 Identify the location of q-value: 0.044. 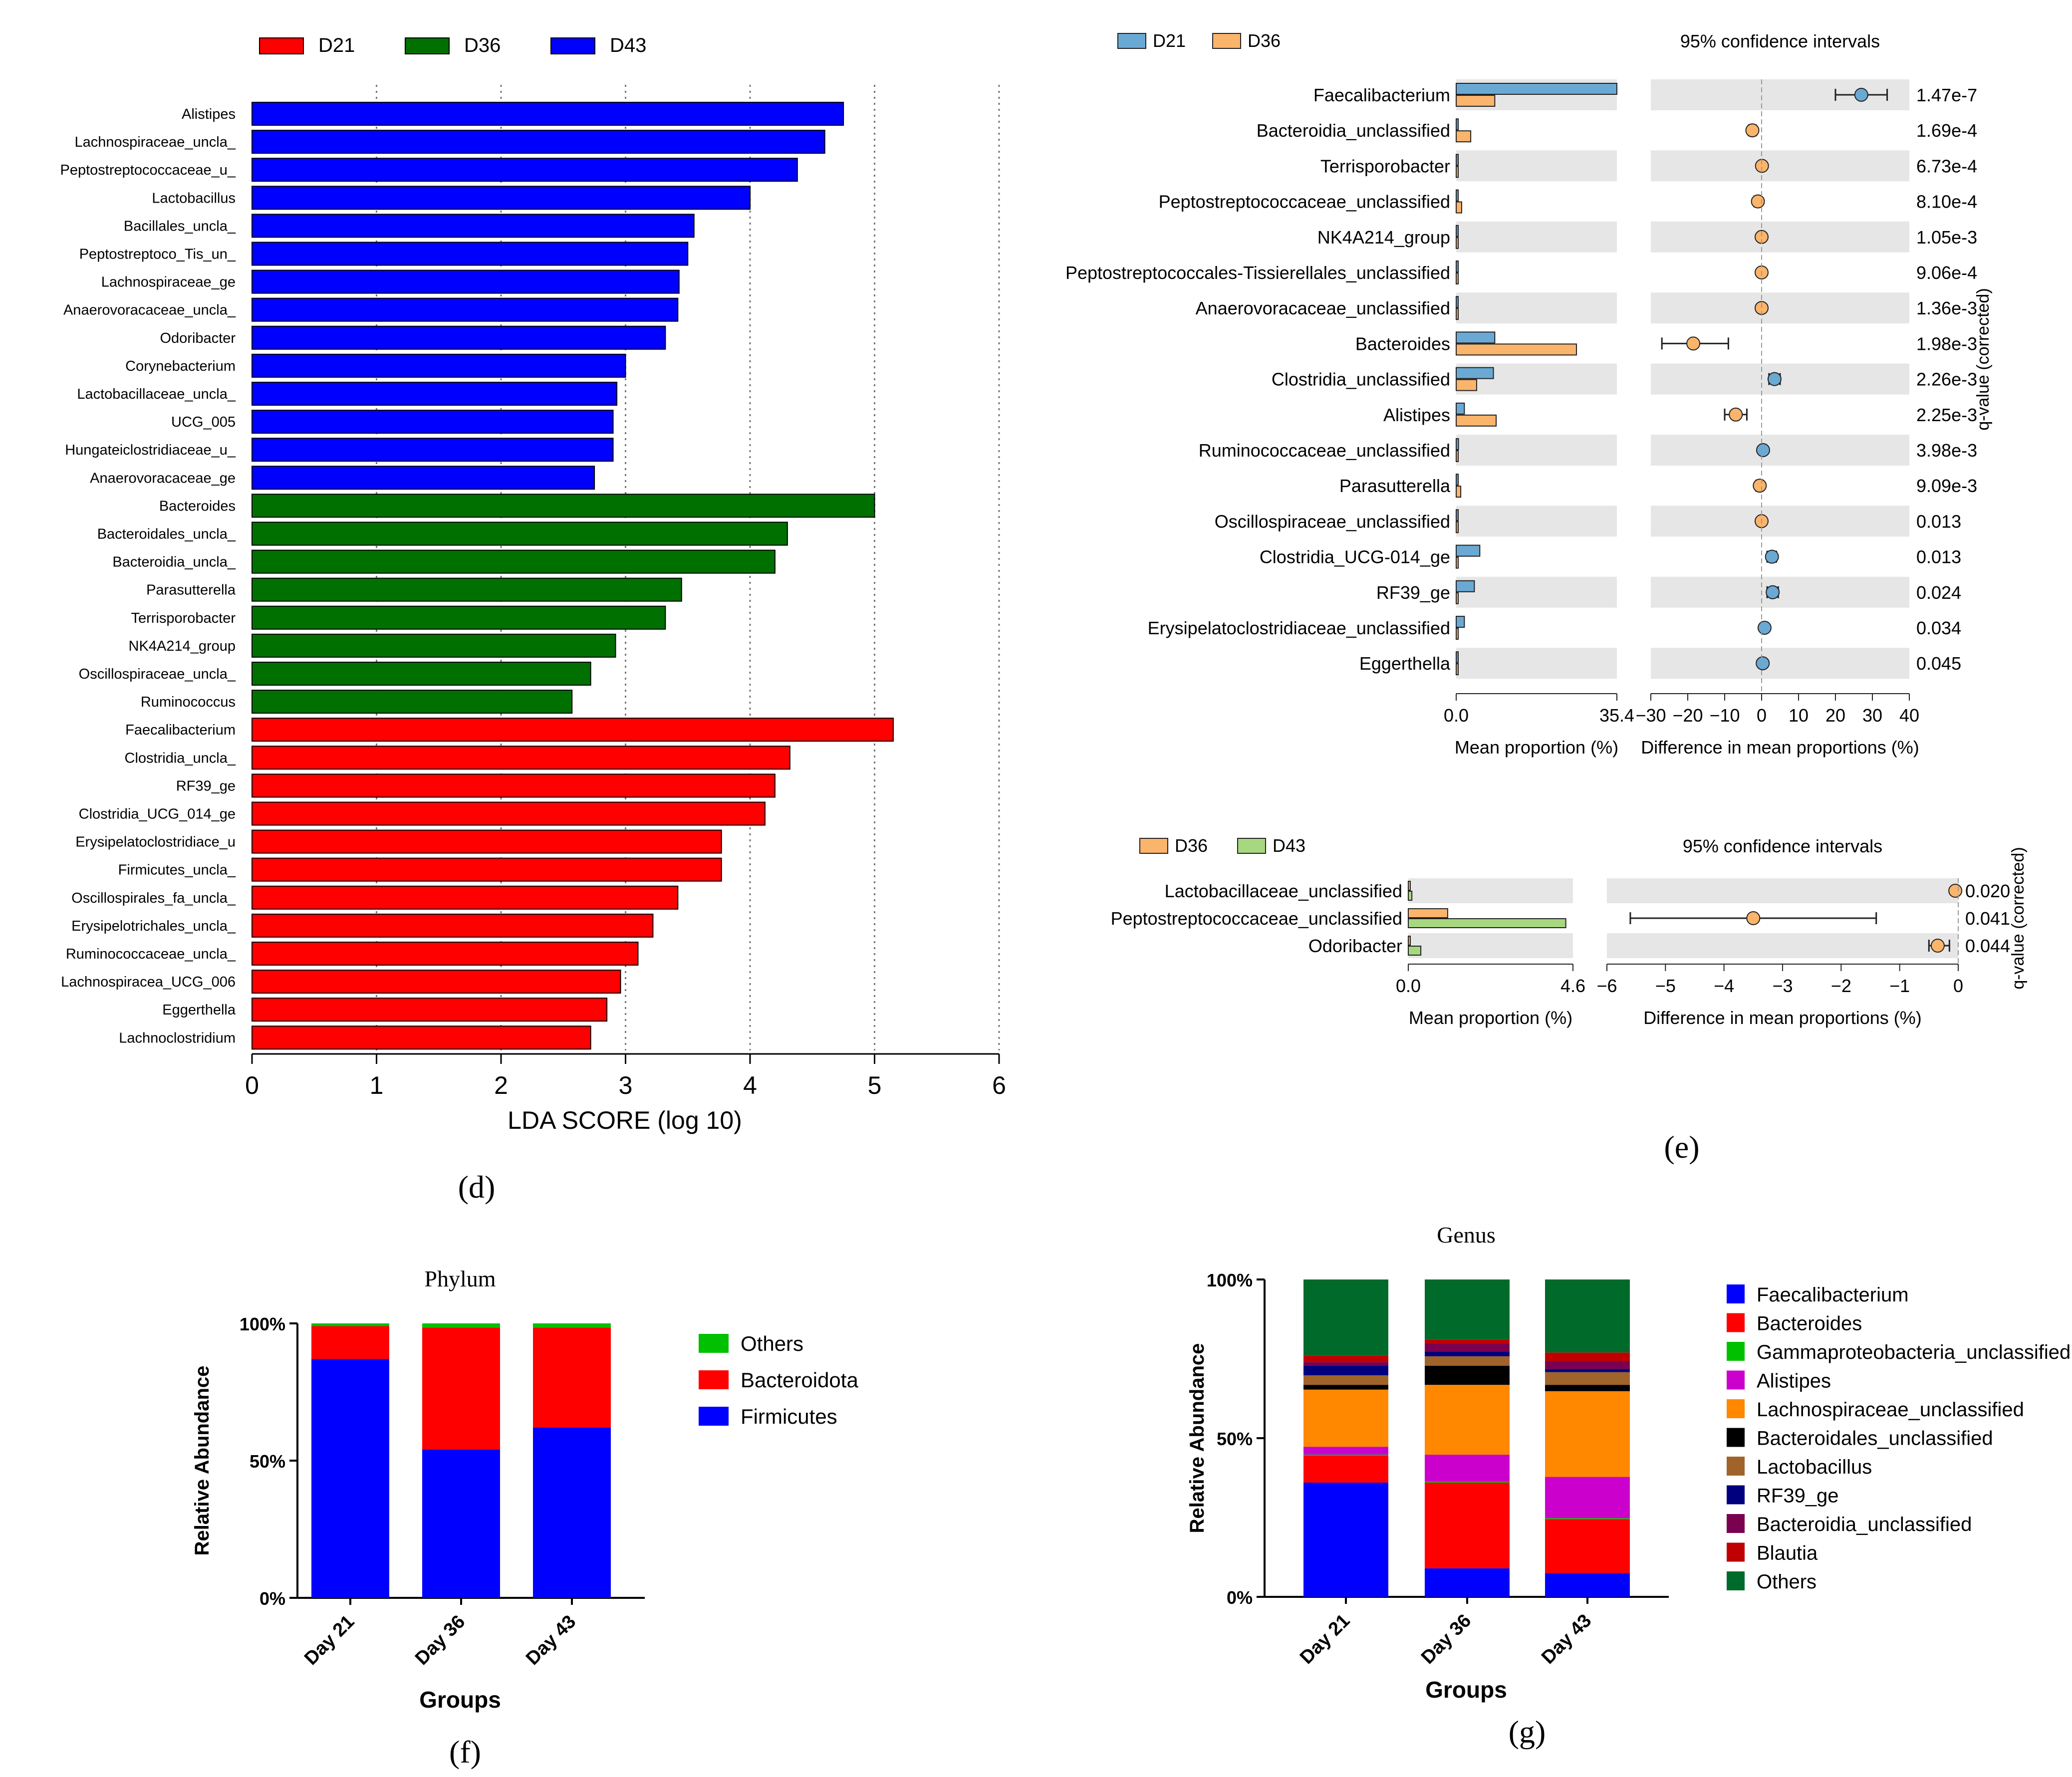
(1987, 946).